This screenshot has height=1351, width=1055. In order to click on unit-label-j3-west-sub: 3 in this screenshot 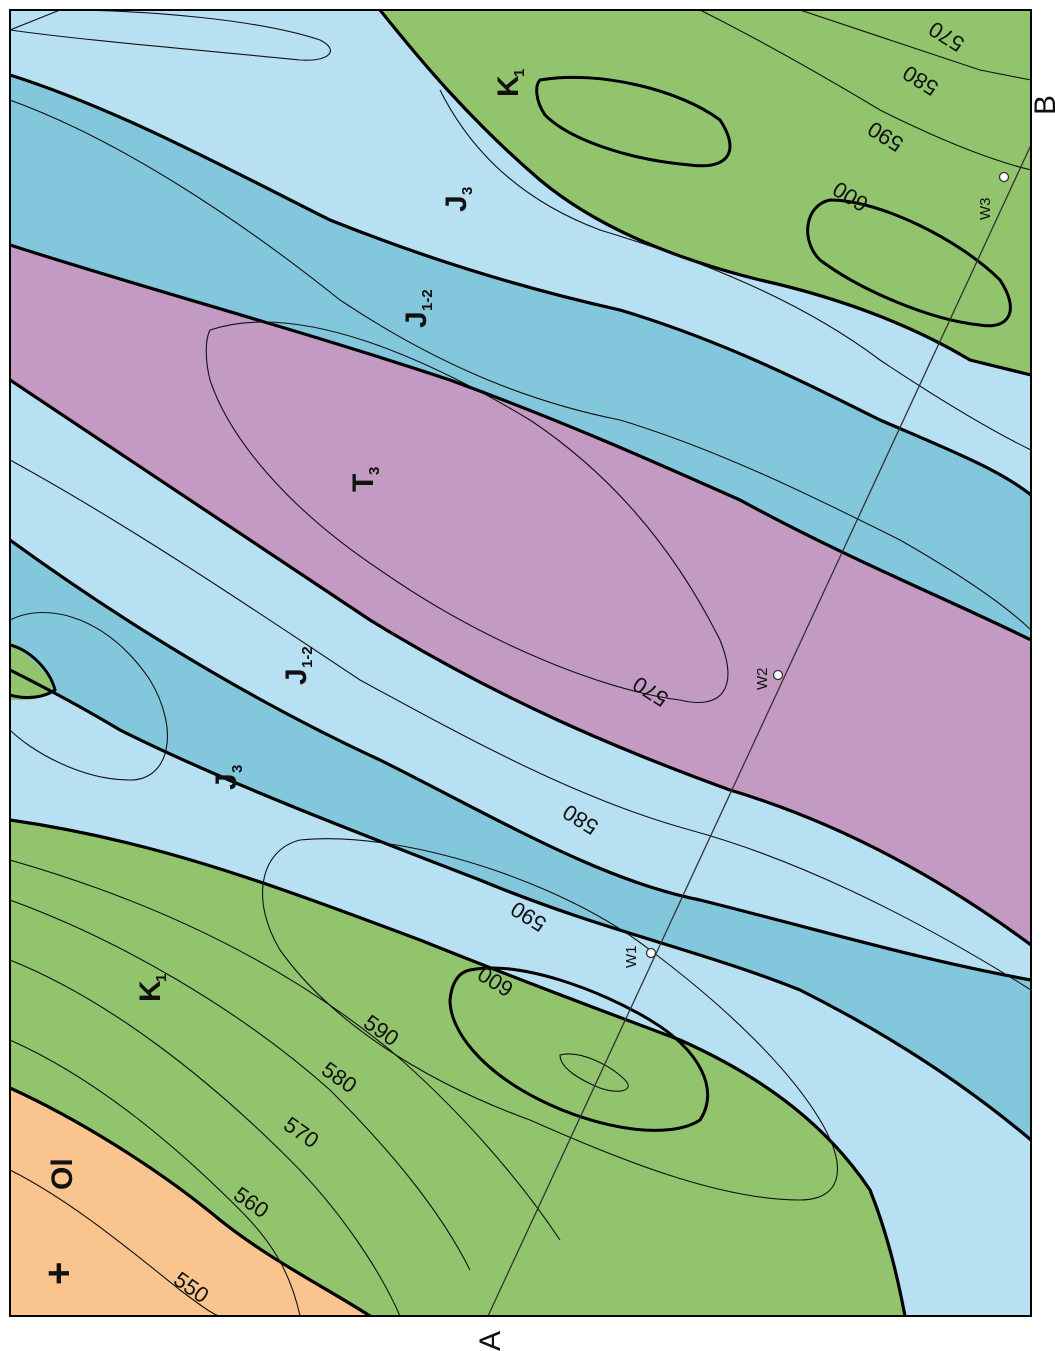, I will do `click(237, 769)`.